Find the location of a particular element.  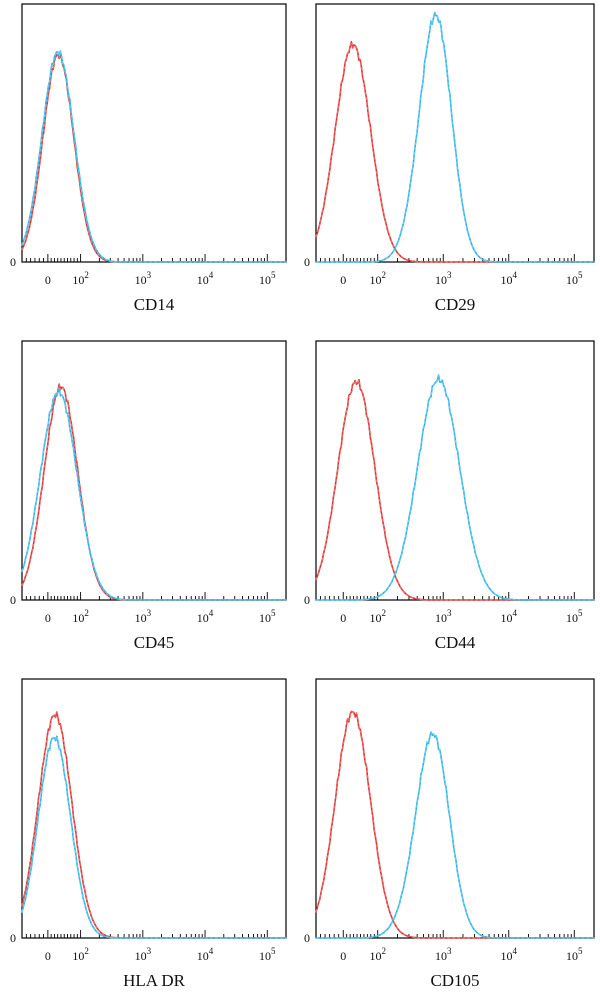

histogram-panel-3: 0 0 10² 10³ 10⁴ 10⁵ CD45 is located at coordinates (148, 496).